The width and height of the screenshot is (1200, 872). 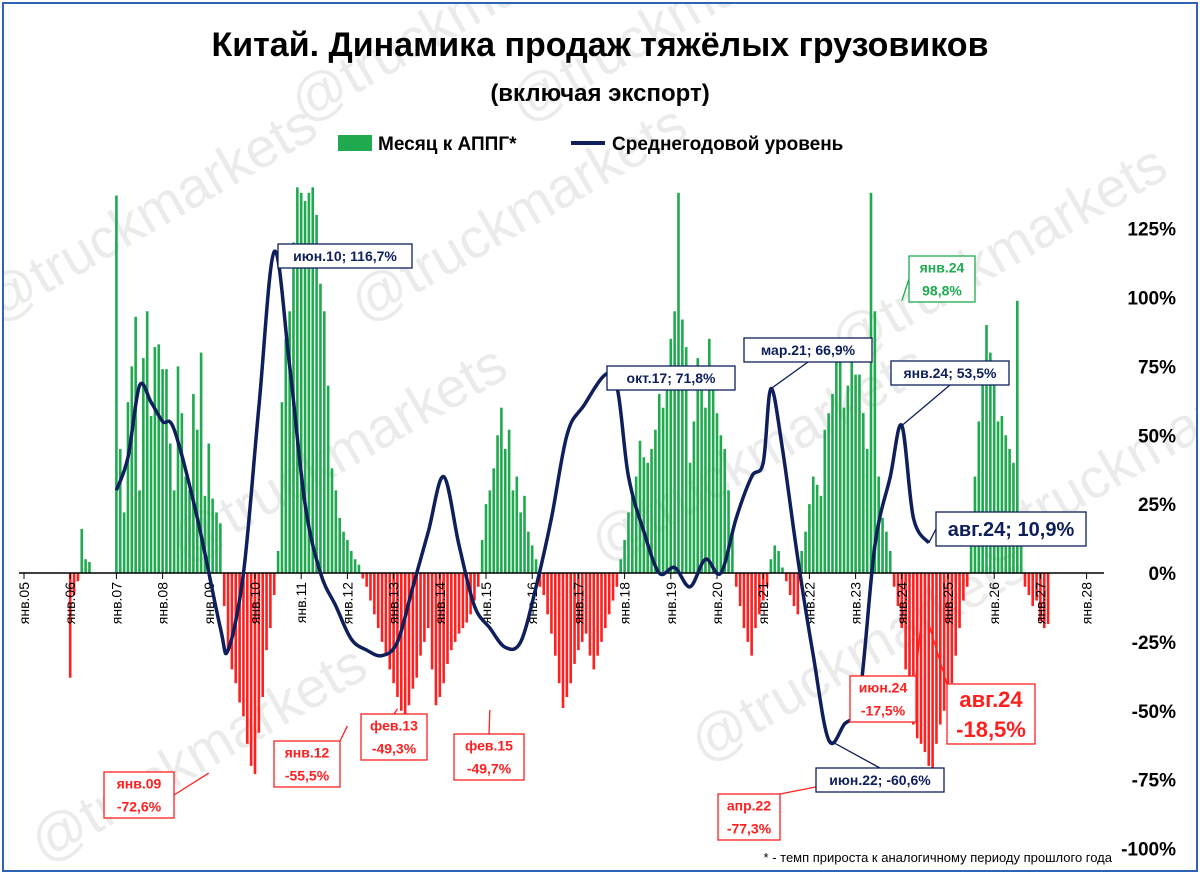 I want to click on annotation-label: июн.24, so click(x=883, y=688).